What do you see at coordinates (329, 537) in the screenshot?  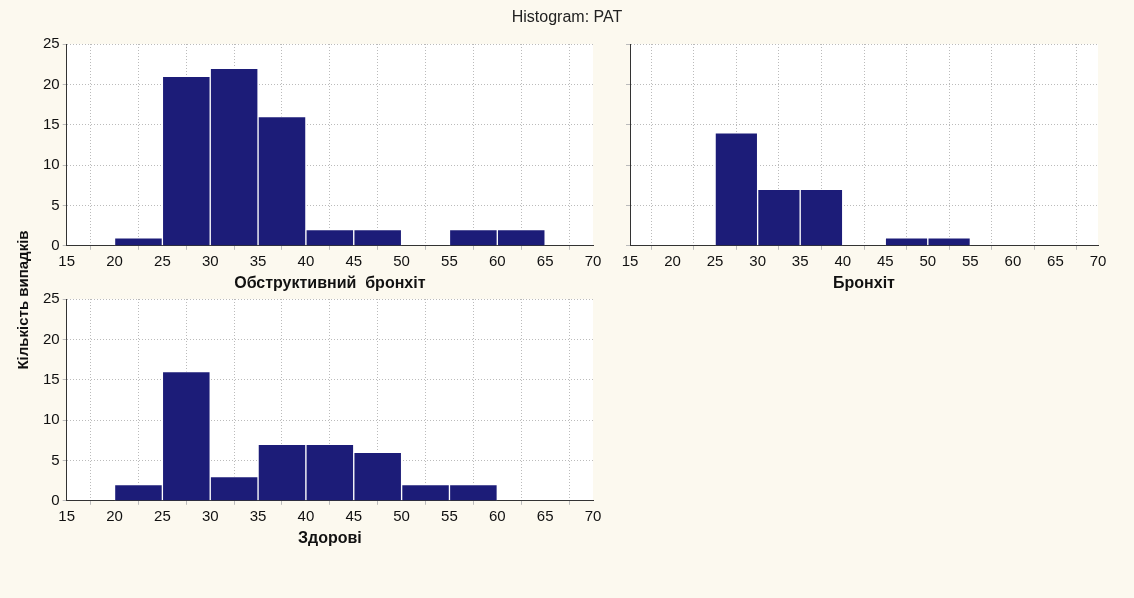 I see `x-axis-title: Здорові` at bounding box center [329, 537].